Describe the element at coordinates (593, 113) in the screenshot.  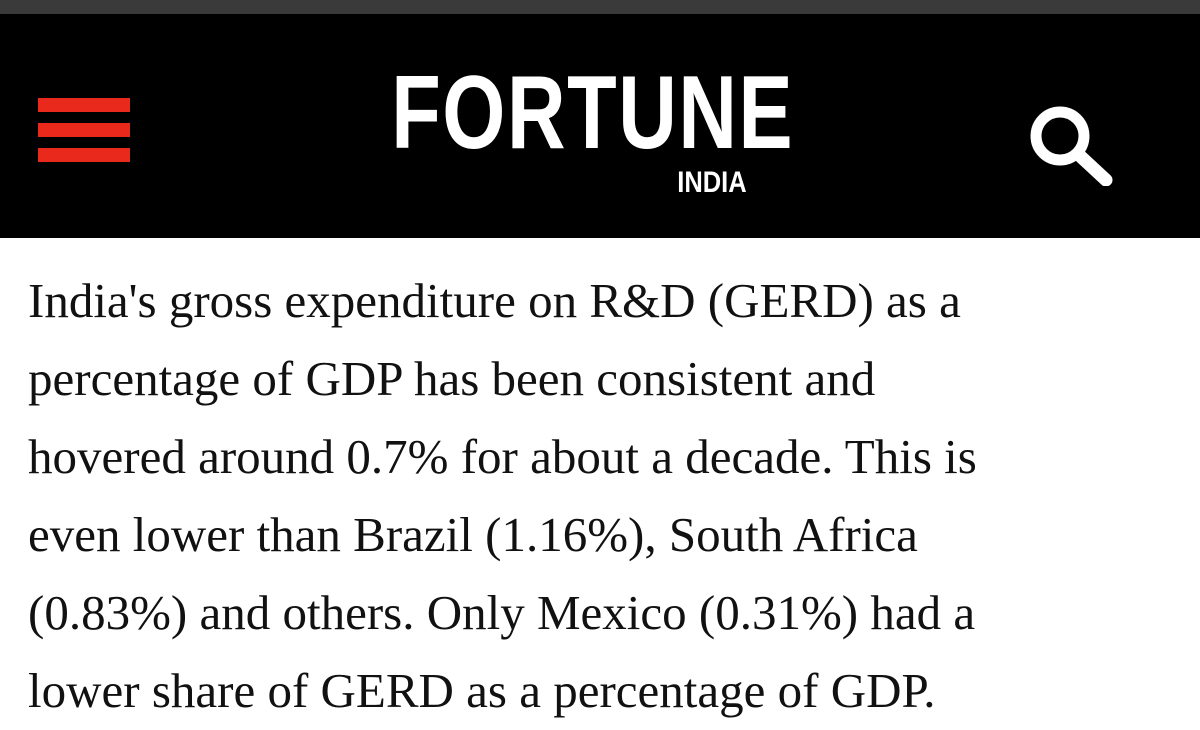
I see `logo-brand: FORTUNE` at that location.